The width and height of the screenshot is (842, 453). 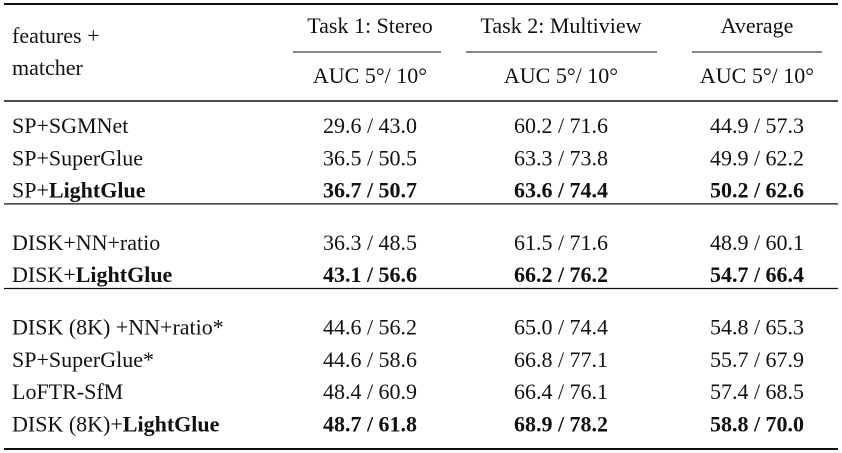 I want to click on score-cell: 48.4 / 60.9, so click(x=370, y=391).